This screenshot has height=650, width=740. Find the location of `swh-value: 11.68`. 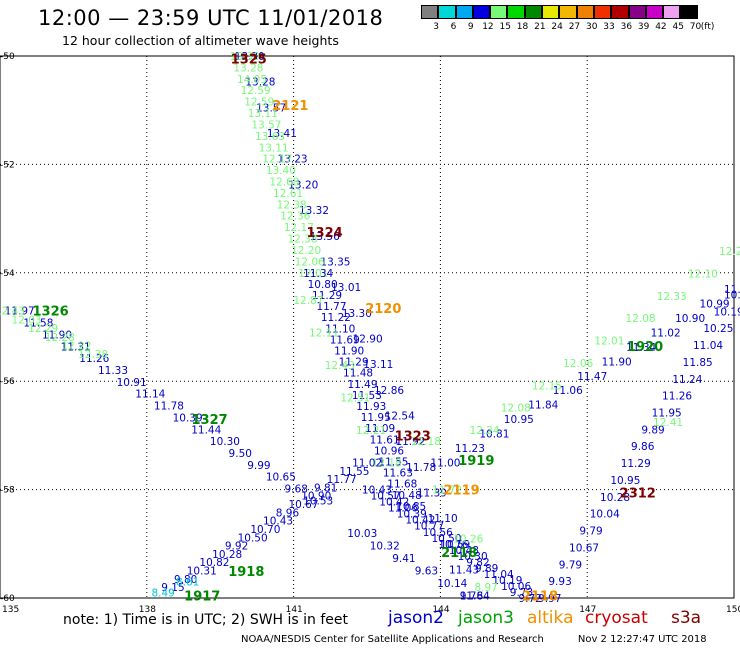

swh-value: 11.68 is located at coordinates (402, 485).